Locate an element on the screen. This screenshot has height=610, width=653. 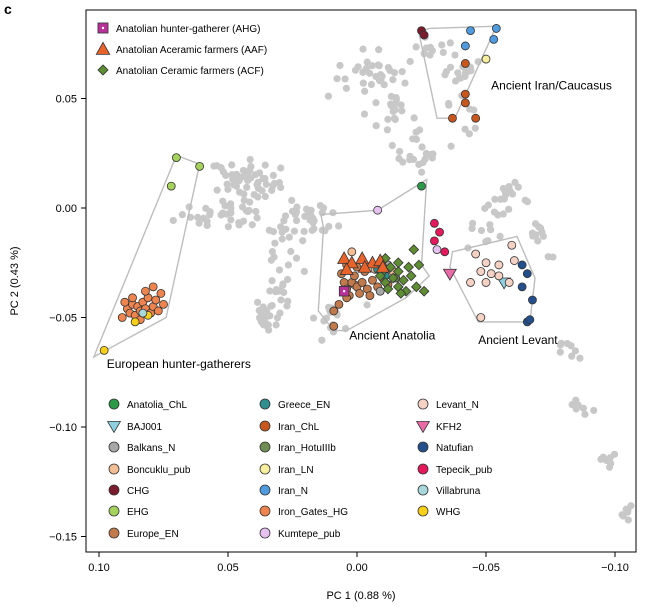
point-natufian is located at coordinates (532, 300).